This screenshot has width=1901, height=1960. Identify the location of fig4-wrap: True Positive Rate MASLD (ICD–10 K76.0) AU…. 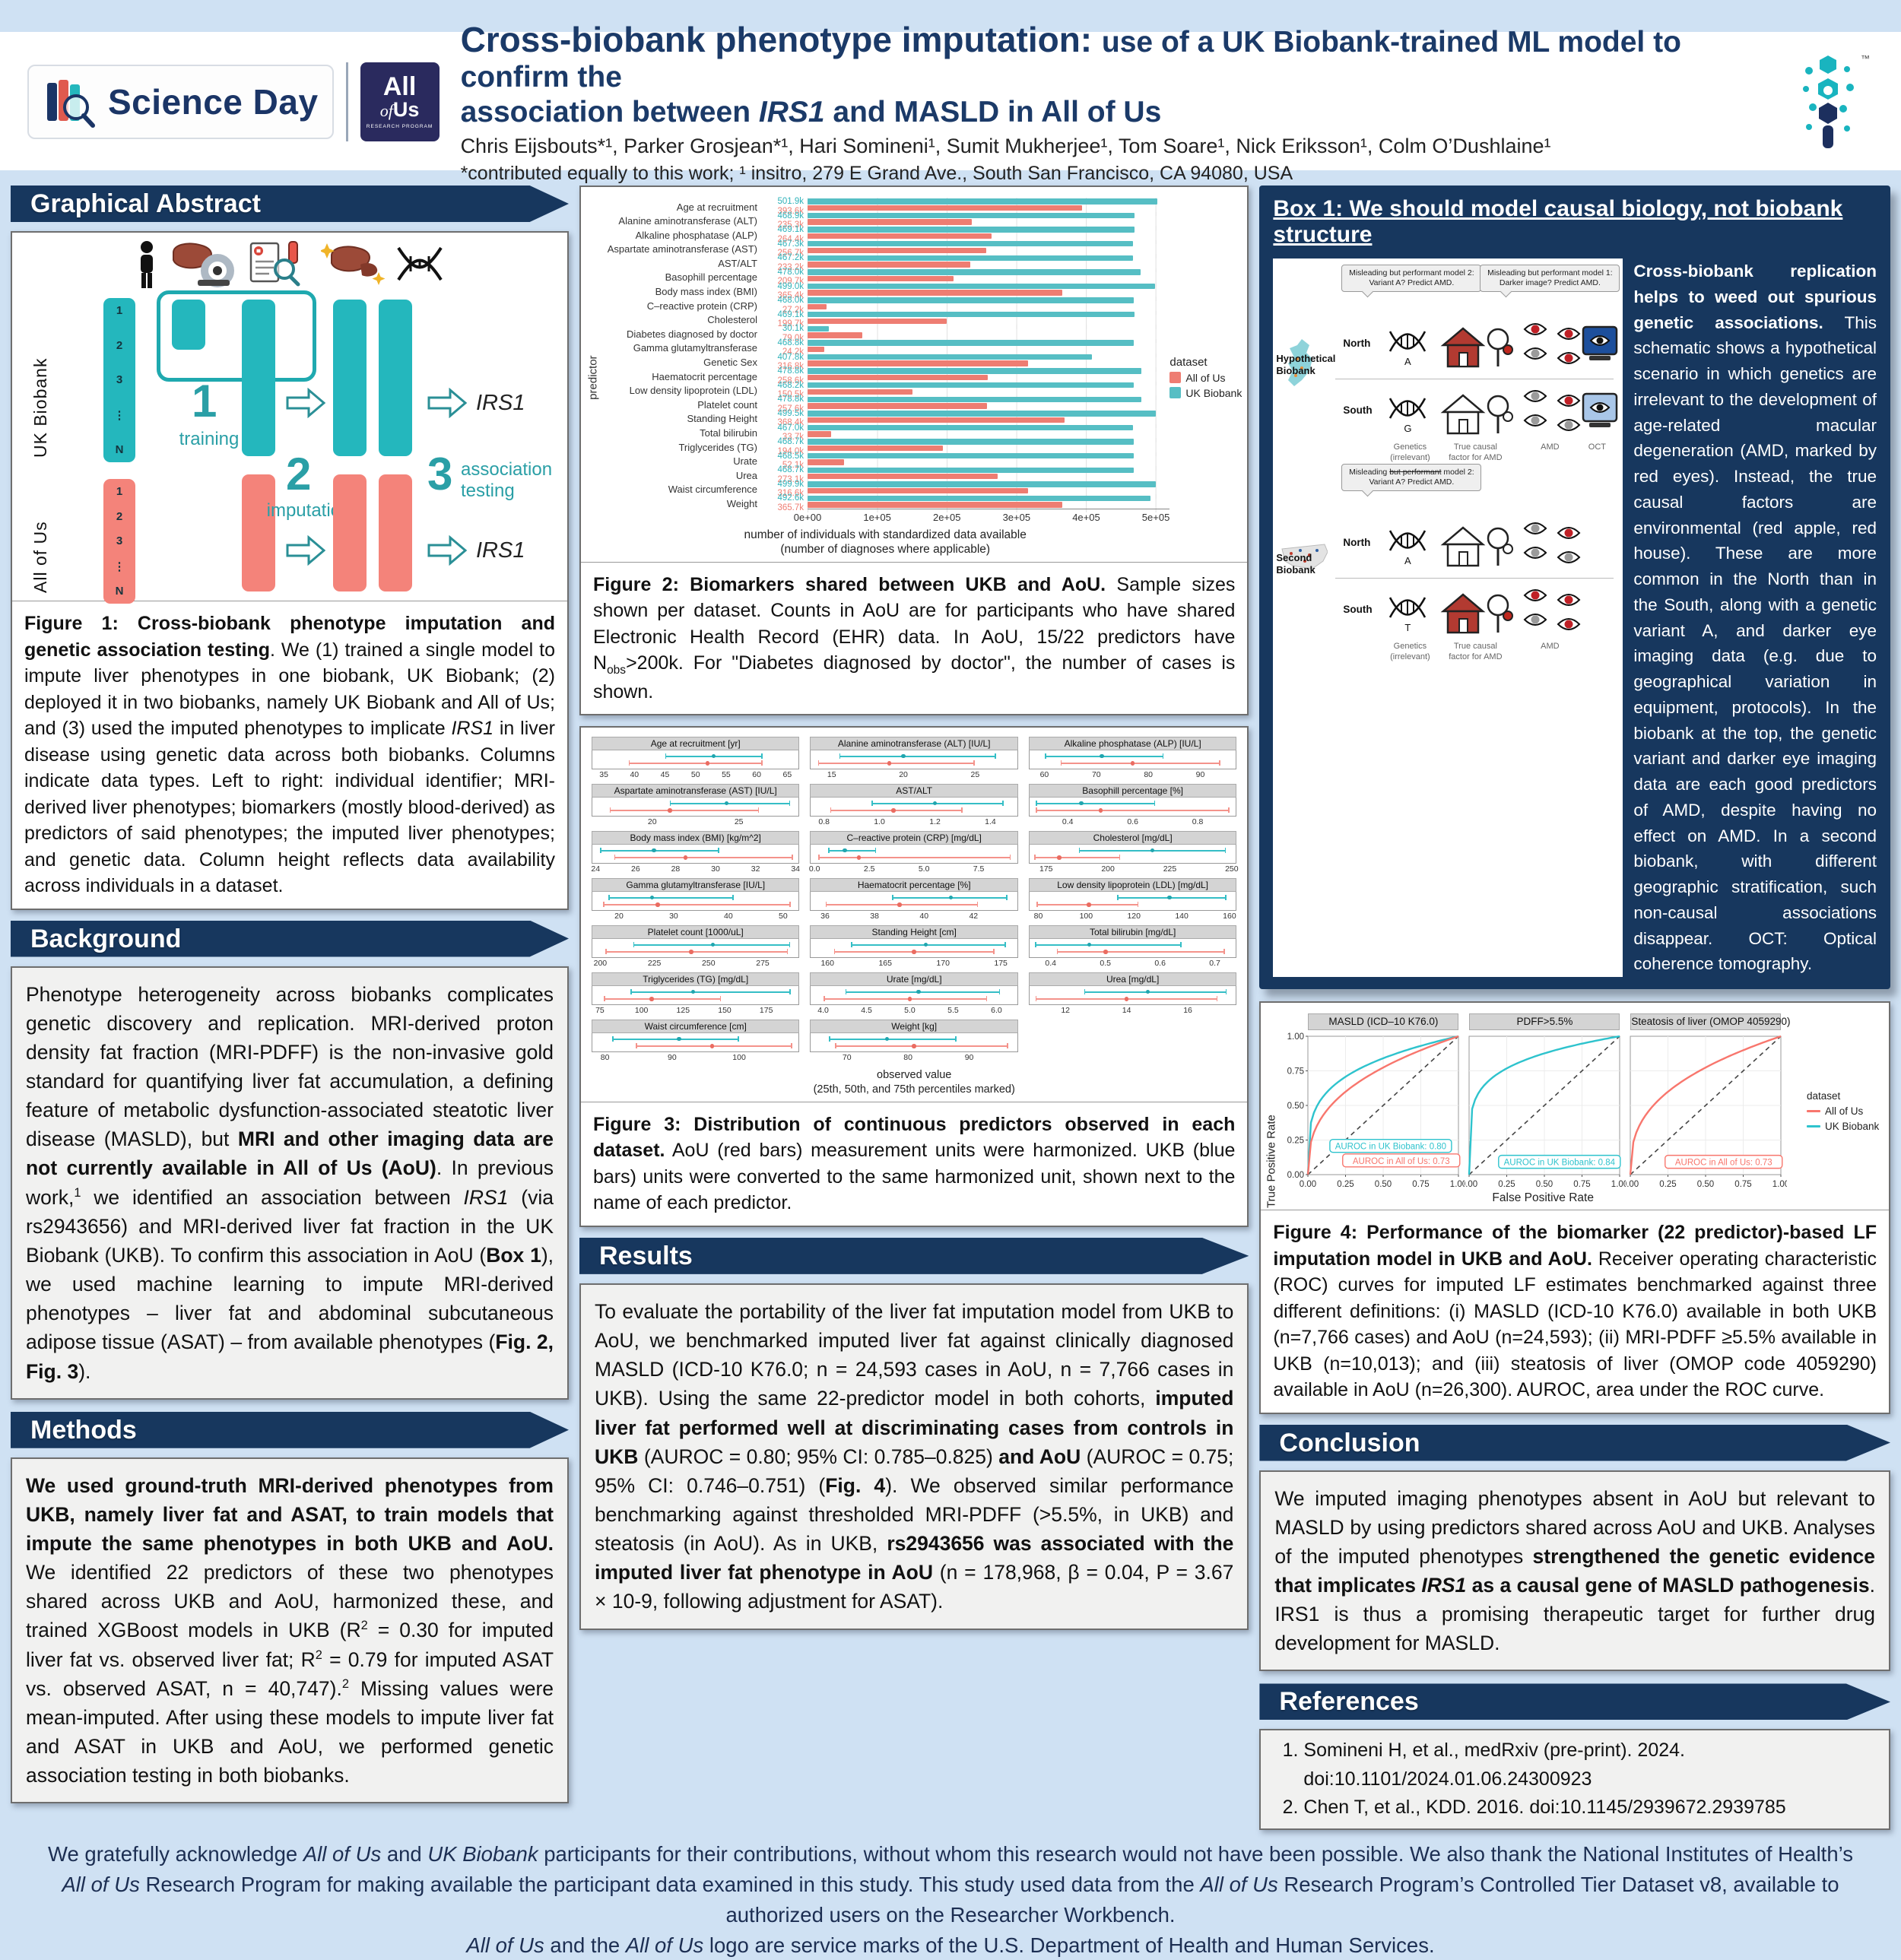
(1575, 1106).